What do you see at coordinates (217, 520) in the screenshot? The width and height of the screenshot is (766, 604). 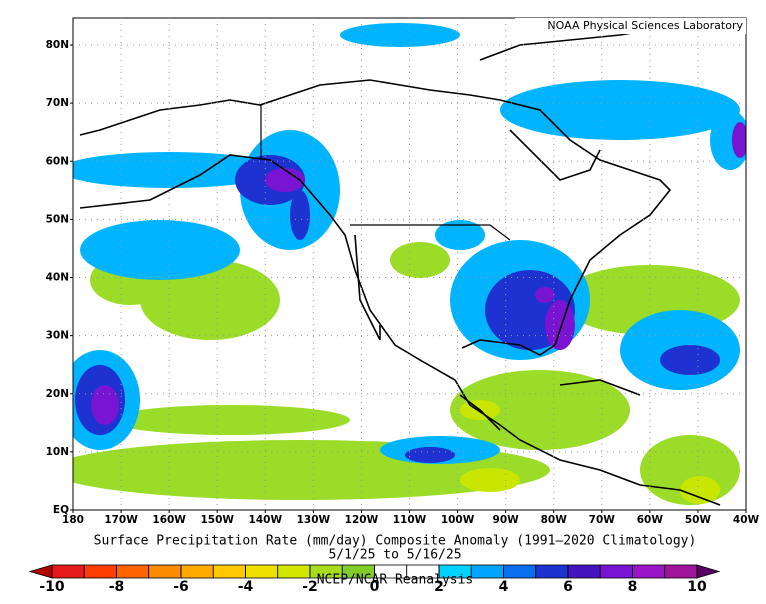 I see `lon-label: 150W` at bounding box center [217, 520].